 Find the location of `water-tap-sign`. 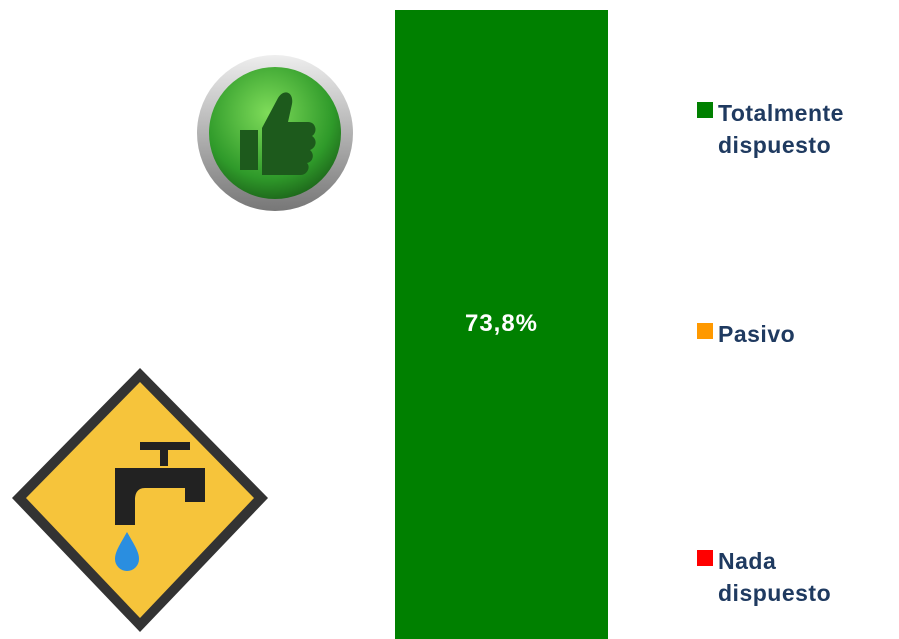

water-tap-sign is located at coordinates (140, 500).